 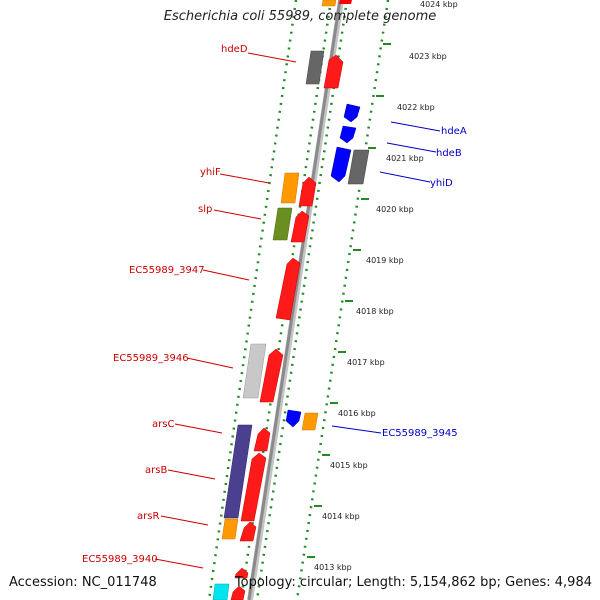 I want to click on tick-label: 4023 kbp, so click(x=428, y=56).